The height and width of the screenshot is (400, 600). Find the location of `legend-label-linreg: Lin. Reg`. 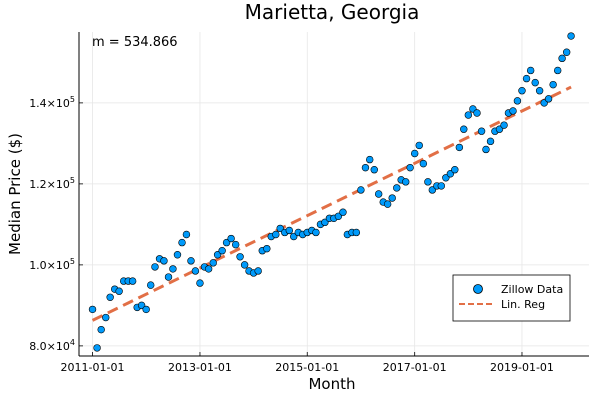

legend-label-linreg: Lin. Reg is located at coordinates (523, 304).